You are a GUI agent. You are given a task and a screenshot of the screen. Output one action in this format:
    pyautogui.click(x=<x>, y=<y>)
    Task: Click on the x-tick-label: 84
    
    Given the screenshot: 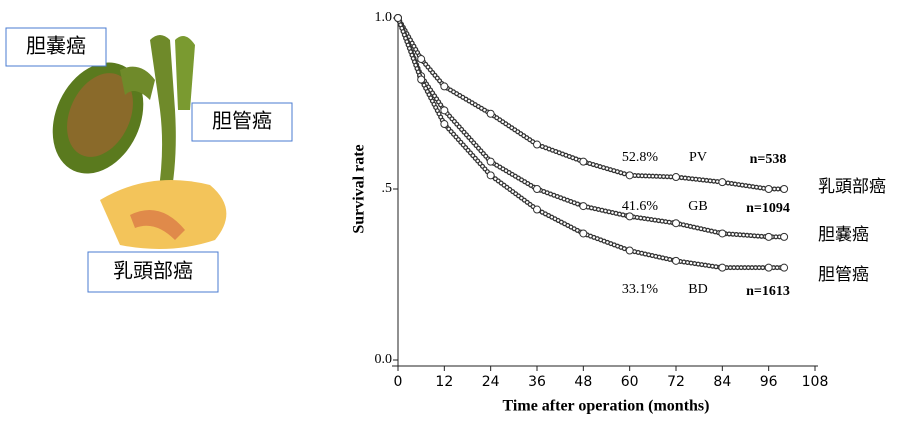 What is the action you would take?
    pyautogui.click(x=722, y=382)
    